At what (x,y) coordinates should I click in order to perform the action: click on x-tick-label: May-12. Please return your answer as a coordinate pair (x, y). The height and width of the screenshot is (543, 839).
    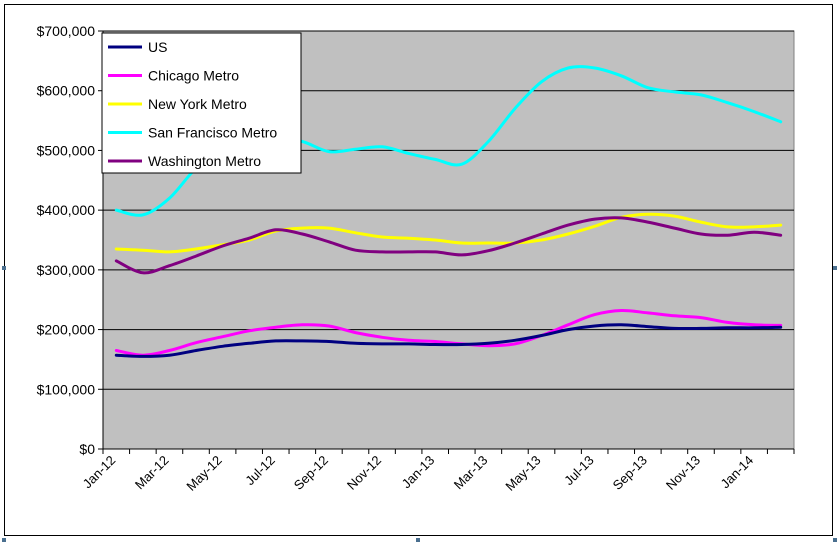
    Looking at the image, I should click on (203, 473).